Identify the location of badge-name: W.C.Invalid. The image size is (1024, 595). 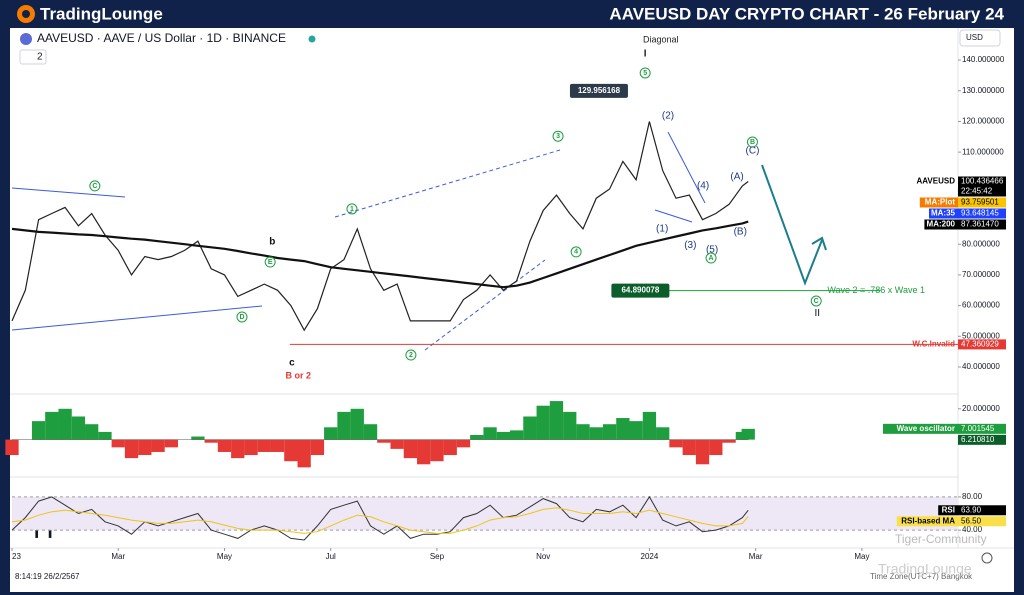
(933, 344).